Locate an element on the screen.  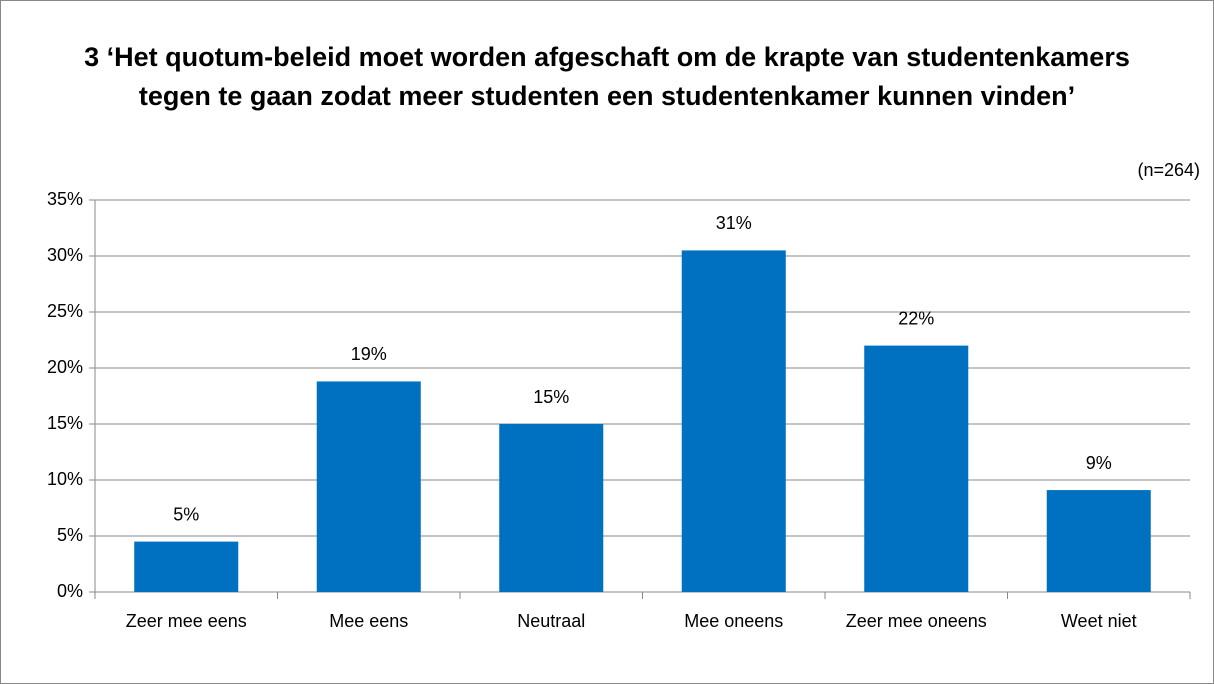
y-tick-label: 15% is located at coordinates (65, 423).